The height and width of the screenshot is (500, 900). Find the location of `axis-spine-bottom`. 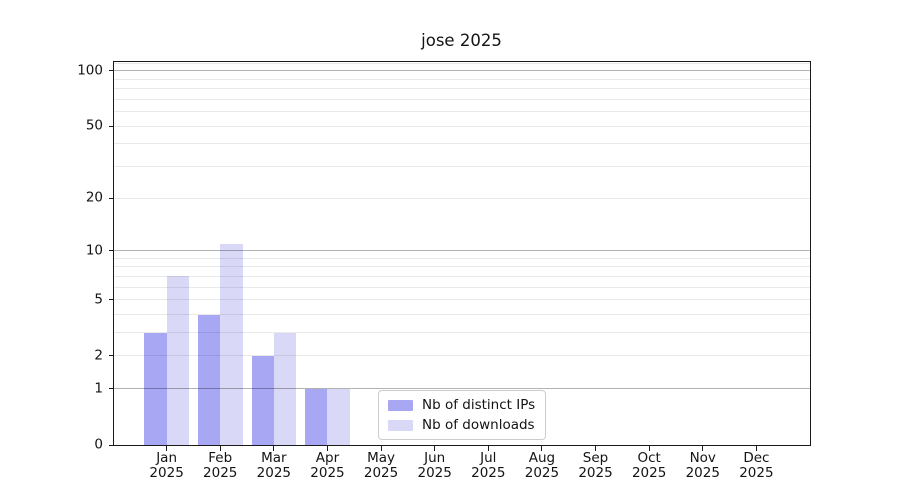

axis-spine-bottom is located at coordinates (462, 445).